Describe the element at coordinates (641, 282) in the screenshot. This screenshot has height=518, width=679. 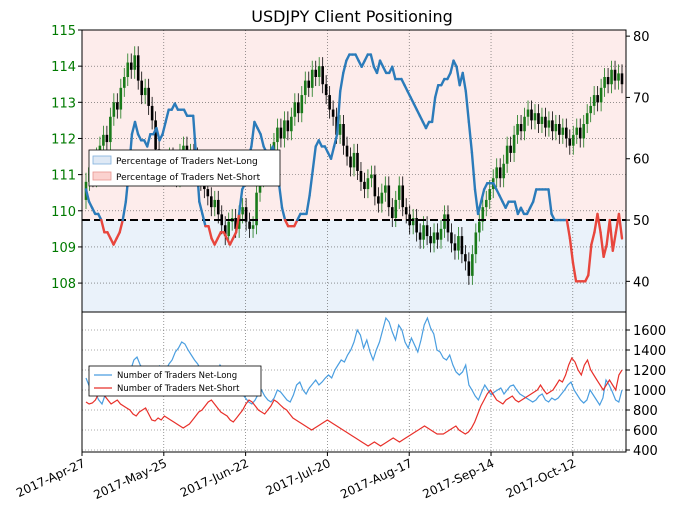
I see `percent-tick-label: 40` at that location.